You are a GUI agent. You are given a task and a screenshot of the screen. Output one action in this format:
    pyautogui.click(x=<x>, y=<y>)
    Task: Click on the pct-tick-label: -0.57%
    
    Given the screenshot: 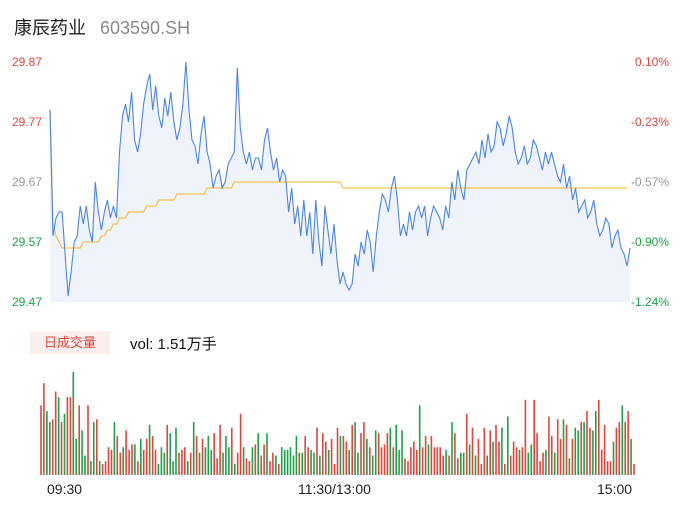 What is the action you would take?
    pyautogui.click(x=649, y=182)
    